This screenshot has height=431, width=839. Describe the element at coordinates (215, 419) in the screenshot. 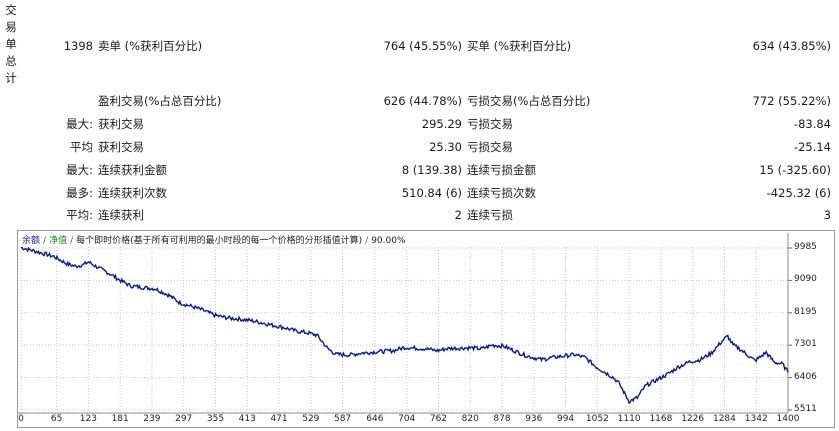

I see `x-tick-label: 355` at that location.